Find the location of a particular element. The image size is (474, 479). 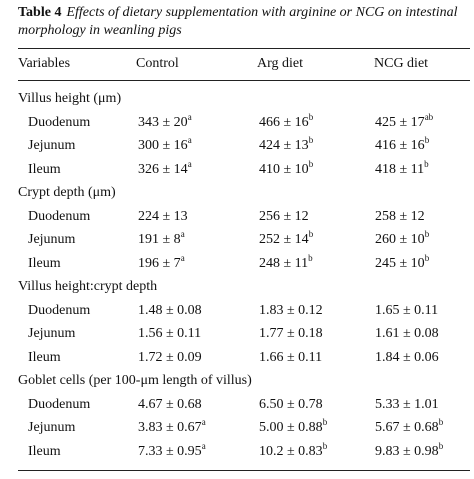

cell-value: 224 ± 13 is located at coordinates (163, 216).